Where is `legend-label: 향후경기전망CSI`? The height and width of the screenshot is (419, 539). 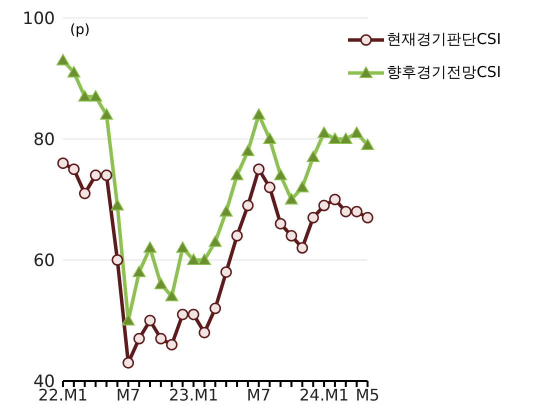 legend-label: 향후경기전망CSI is located at coordinates (443, 72).